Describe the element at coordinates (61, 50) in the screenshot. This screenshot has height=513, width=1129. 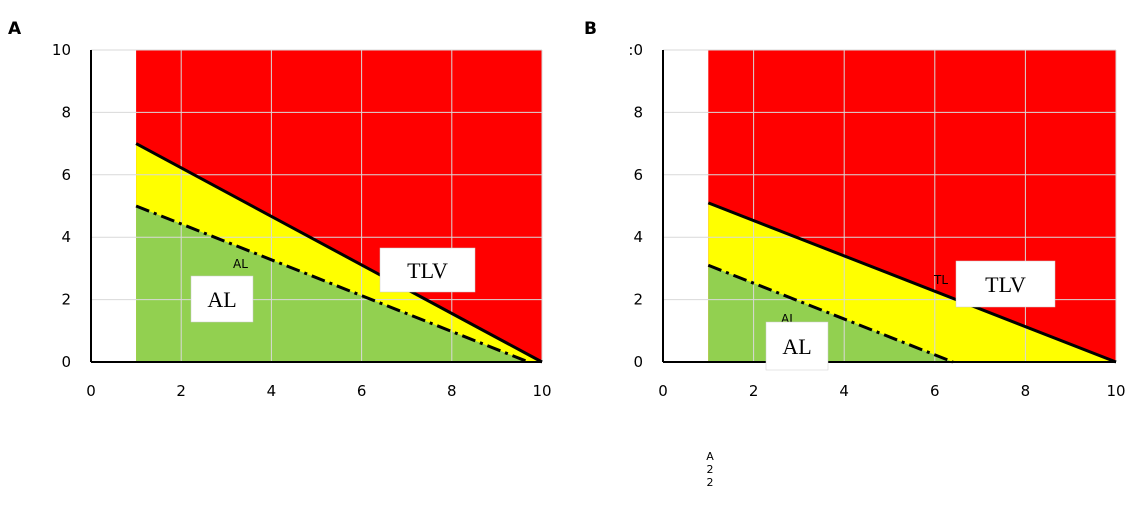
I see `y-tick-label: 10` at that location.